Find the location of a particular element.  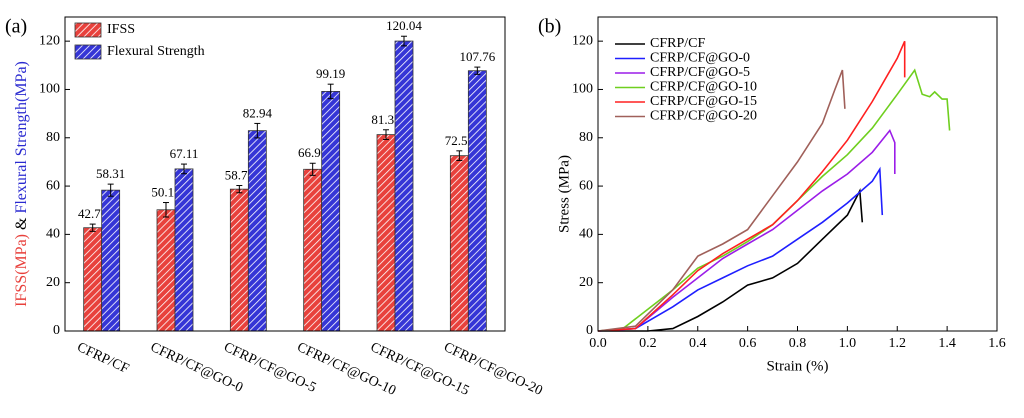

value-label: 50.19 is located at coordinates (165, 192).